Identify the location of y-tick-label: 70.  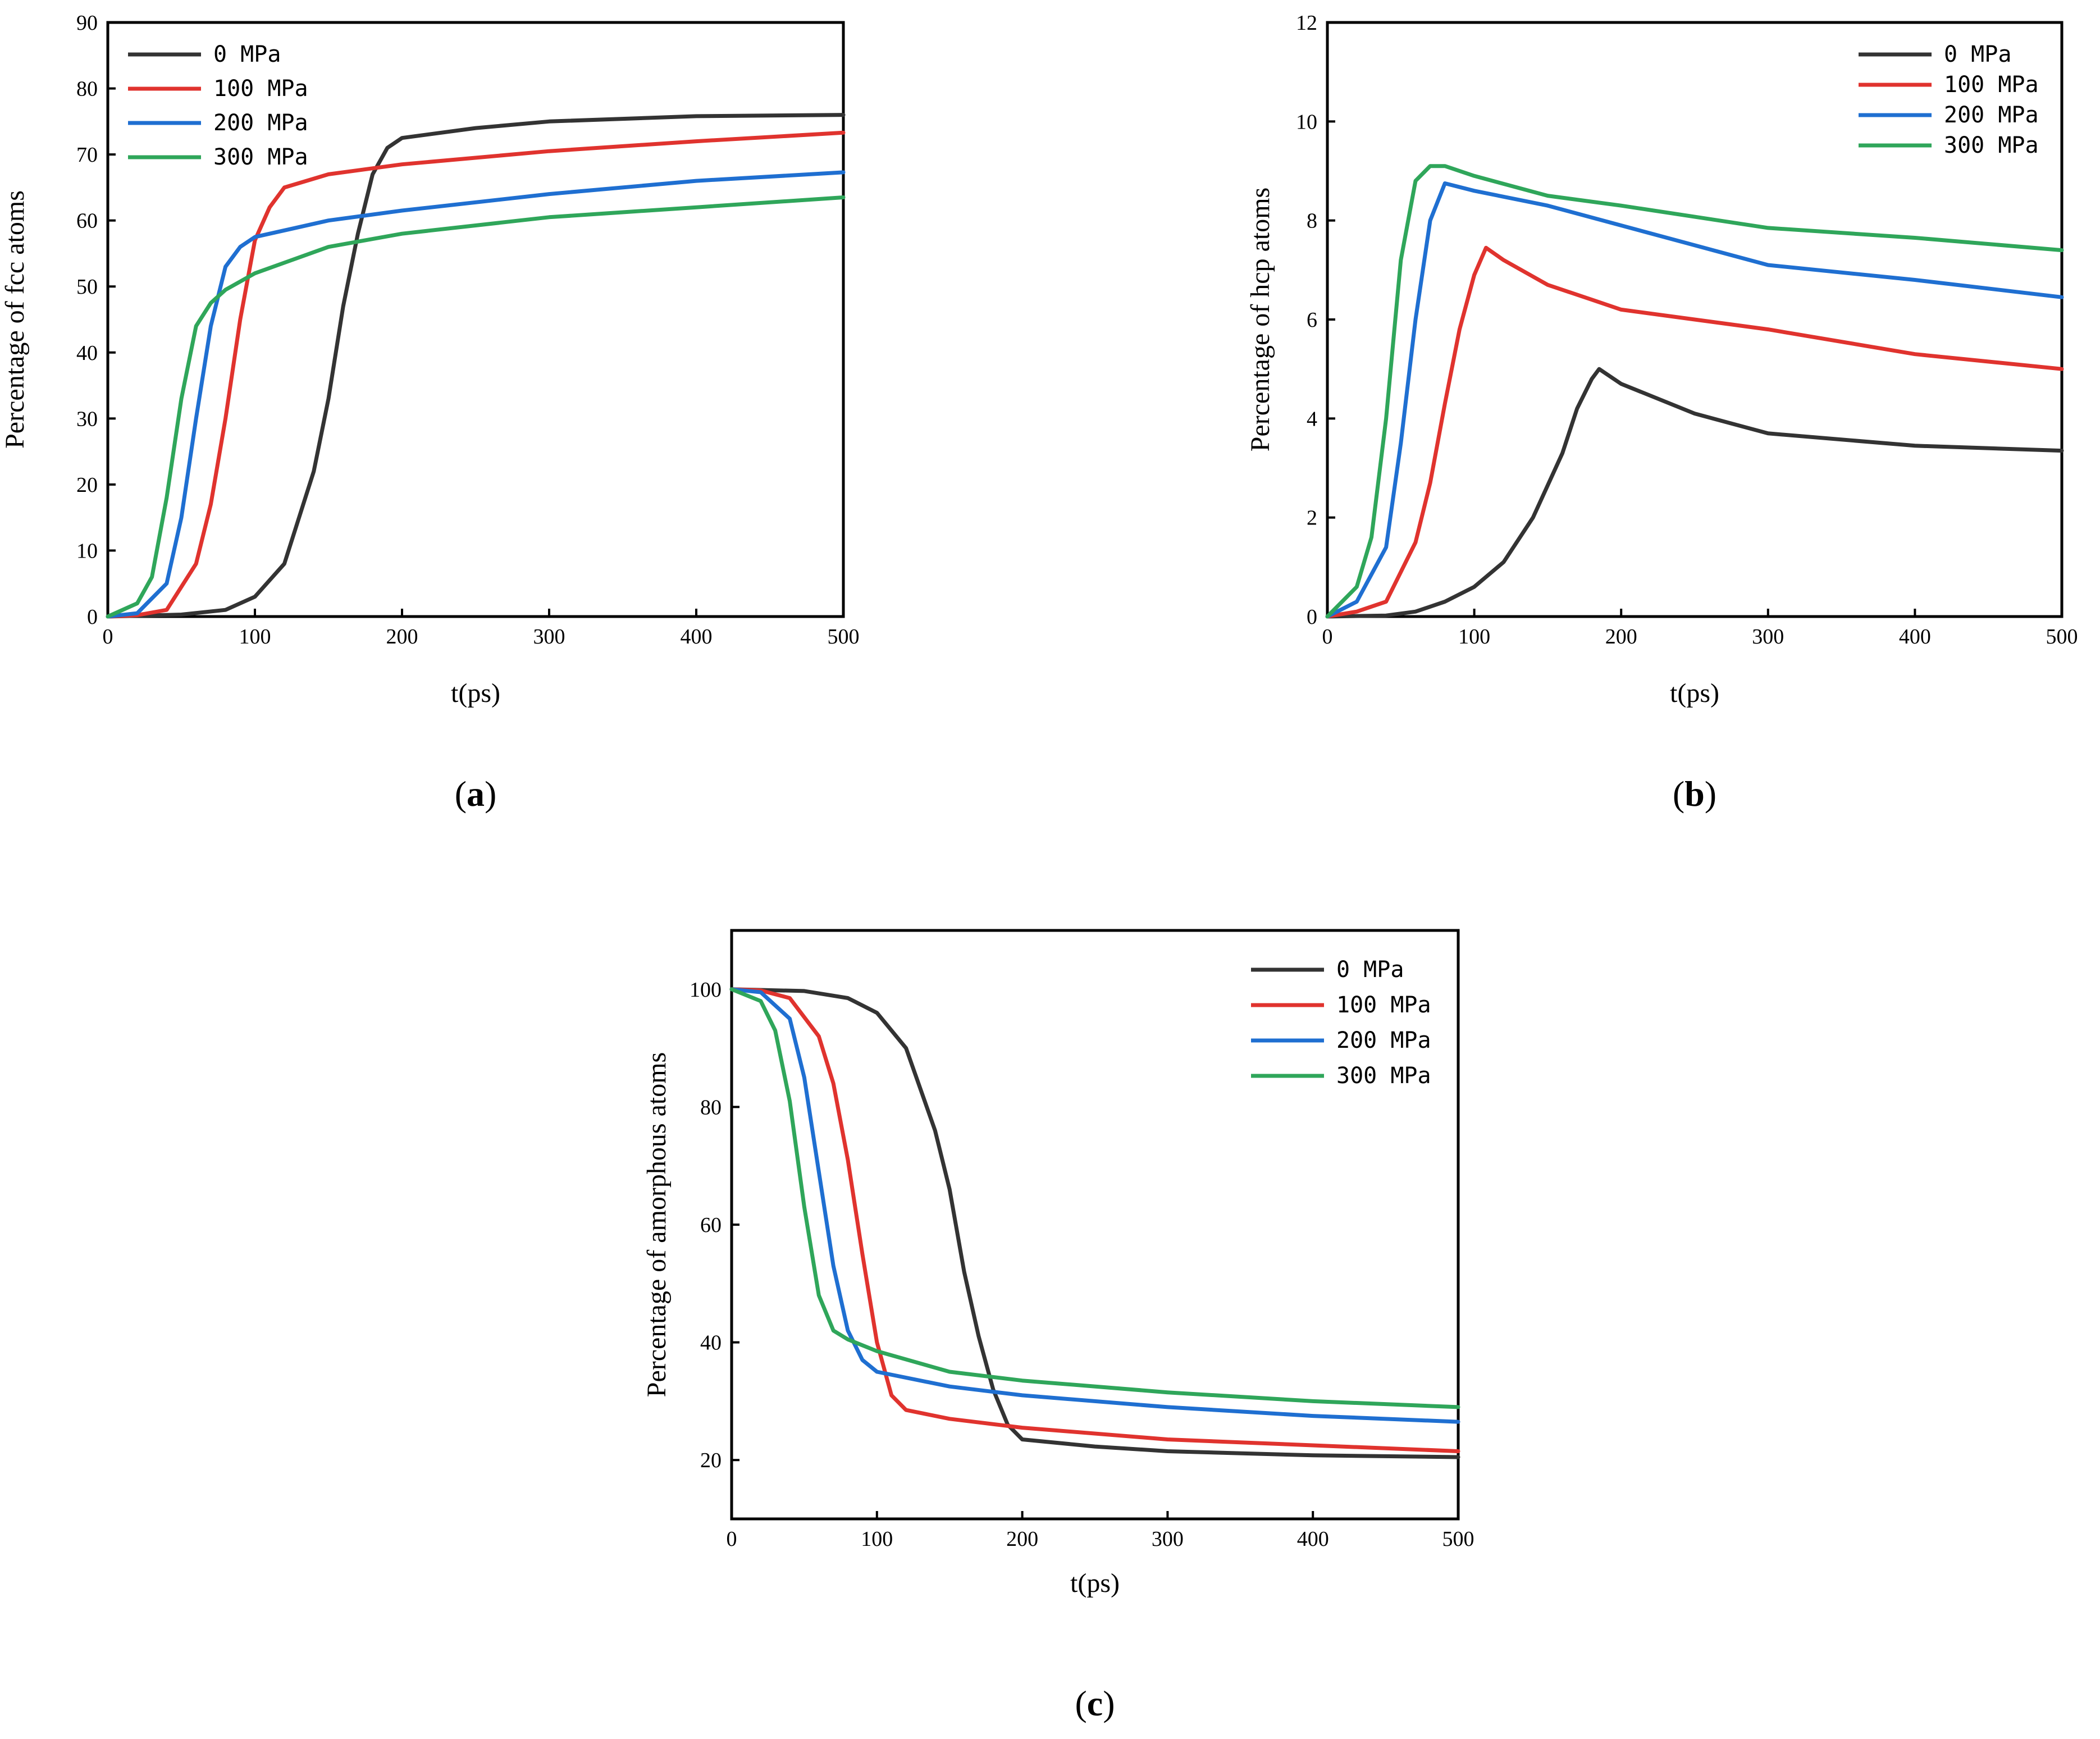
(87, 155).